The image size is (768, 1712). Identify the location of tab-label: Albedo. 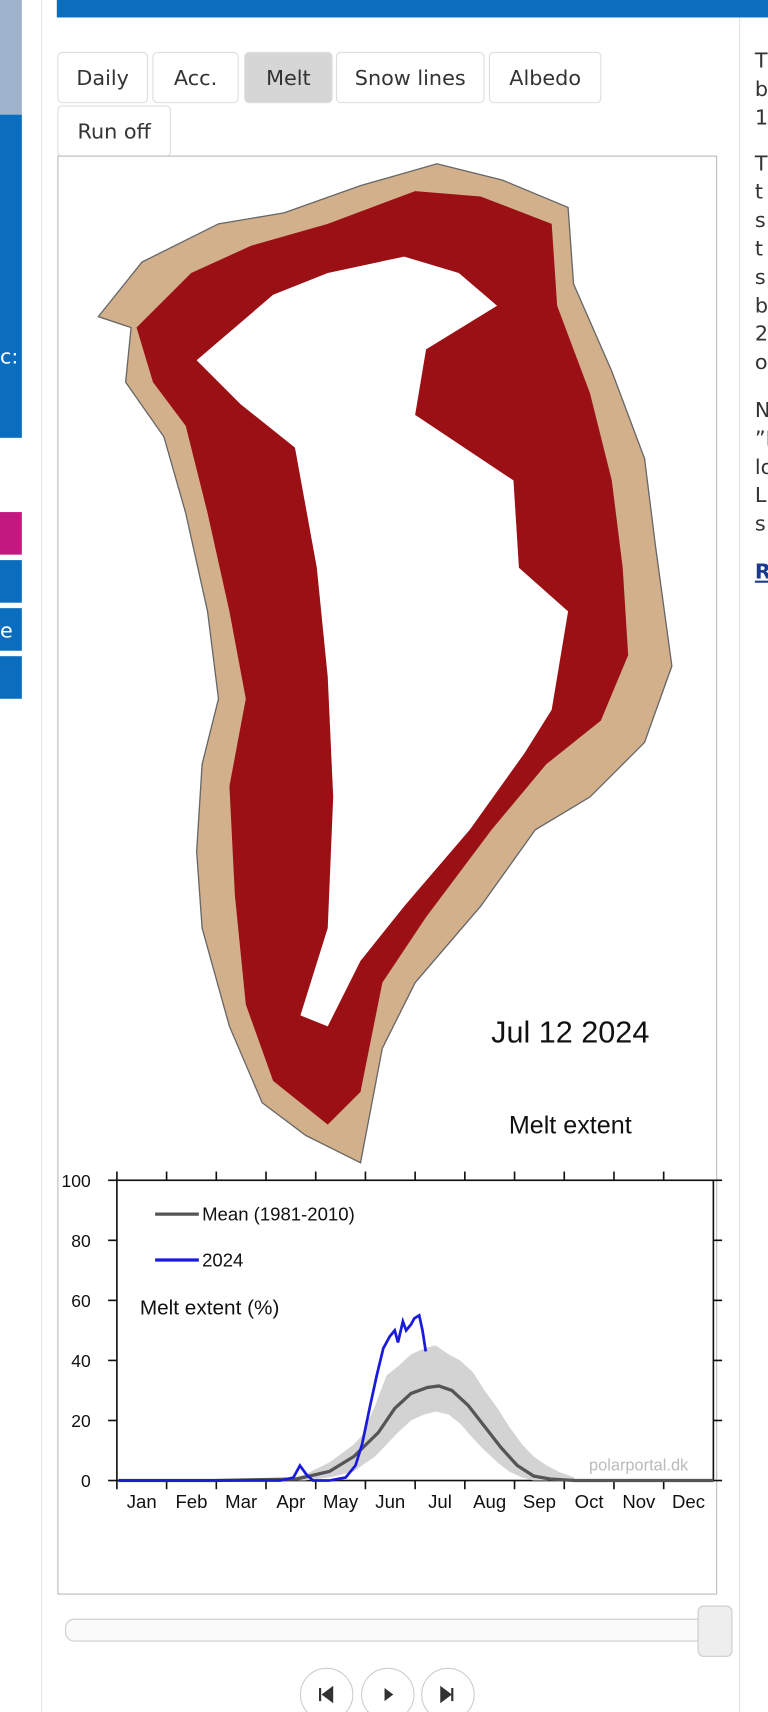
(545, 78).